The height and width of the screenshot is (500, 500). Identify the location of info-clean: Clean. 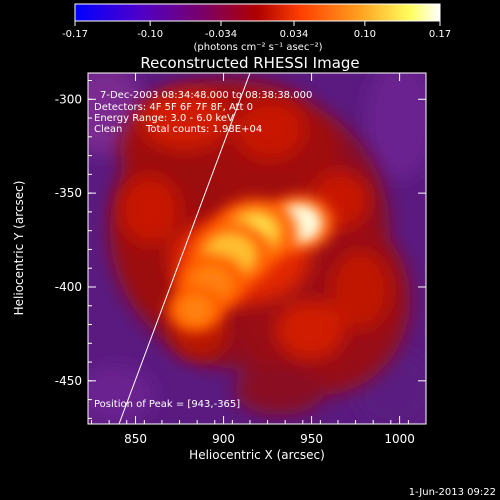
(108, 129).